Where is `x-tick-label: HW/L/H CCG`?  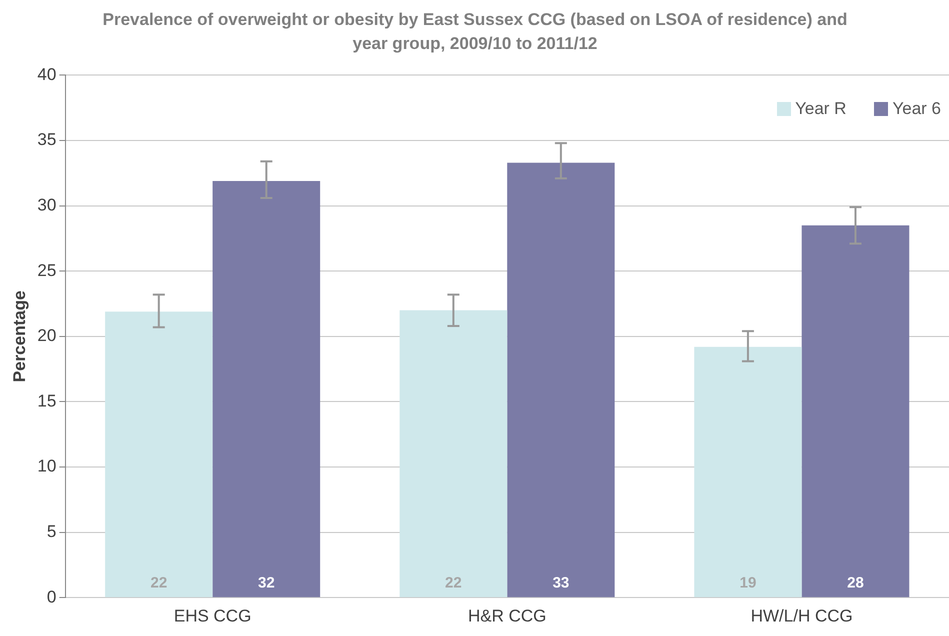
x-tick-label: HW/L/H CCG is located at coordinates (801, 616).